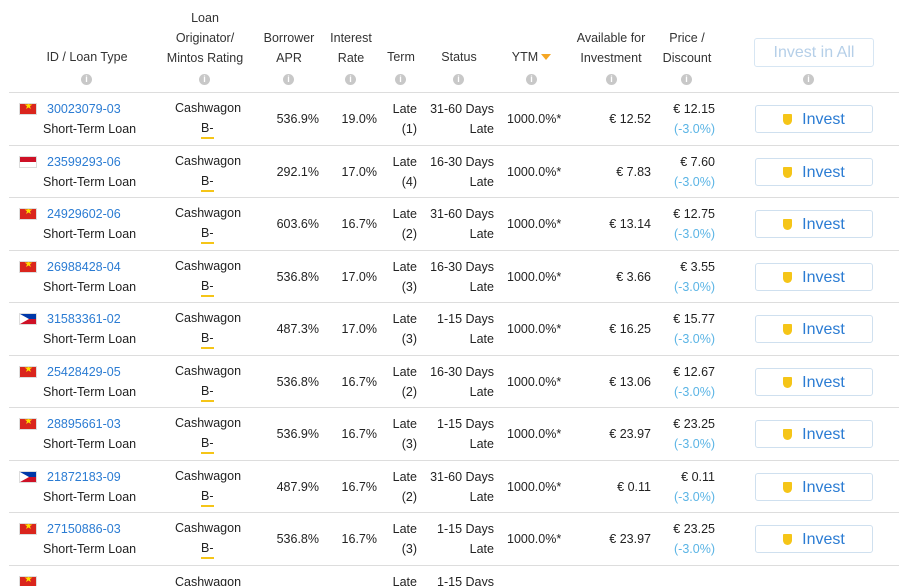 This screenshot has width=902, height=586. What do you see at coordinates (352, 539) in the screenshot?
I see `interest-rate: 16.7%` at bounding box center [352, 539].